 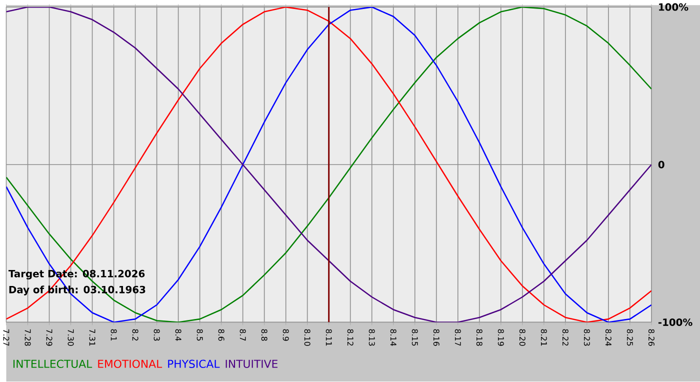 What do you see at coordinates (675, 322) in the screenshot?
I see `y-tick-label: -100%` at bounding box center [675, 322].